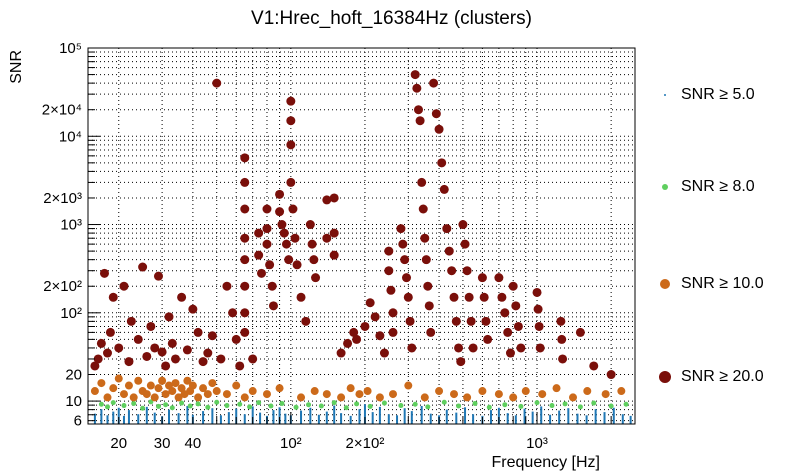 The height and width of the screenshot is (472, 805). I want to click on chart-title: V1:Hrec_hoft_16384Hz (clusters), so click(391, 18).